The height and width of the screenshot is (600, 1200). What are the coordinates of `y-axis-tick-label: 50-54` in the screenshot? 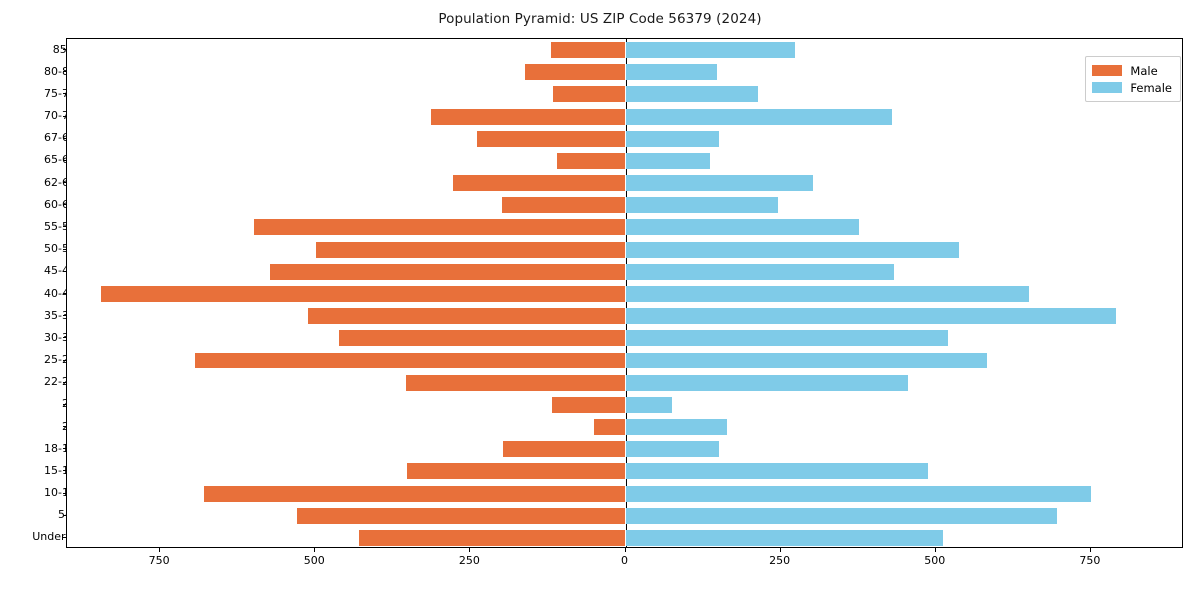 It's located at (60, 249).